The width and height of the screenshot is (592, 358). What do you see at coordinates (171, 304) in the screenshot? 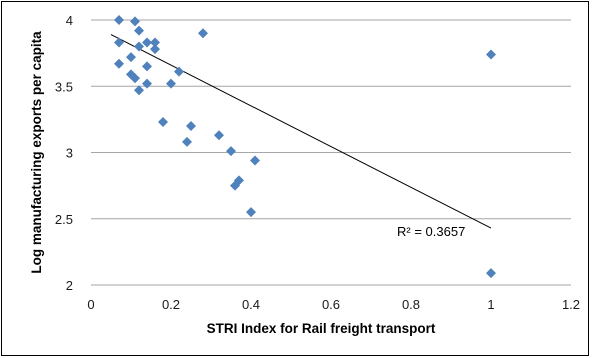
I see `x-tick-label: 0.2` at bounding box center [171, 304].